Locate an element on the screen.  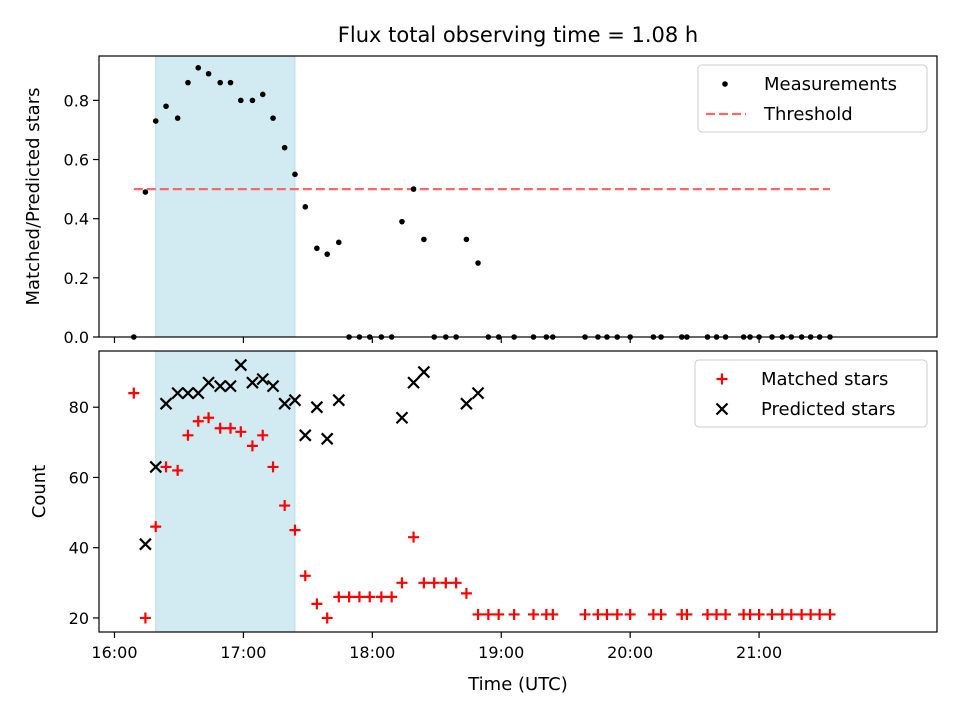
y-tick-label: 80 is located at coordinates (79, 407).